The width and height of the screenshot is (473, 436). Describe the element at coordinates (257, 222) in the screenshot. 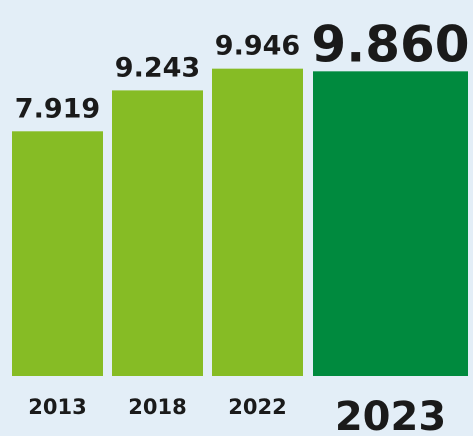

I see `bar-2022` at that location.